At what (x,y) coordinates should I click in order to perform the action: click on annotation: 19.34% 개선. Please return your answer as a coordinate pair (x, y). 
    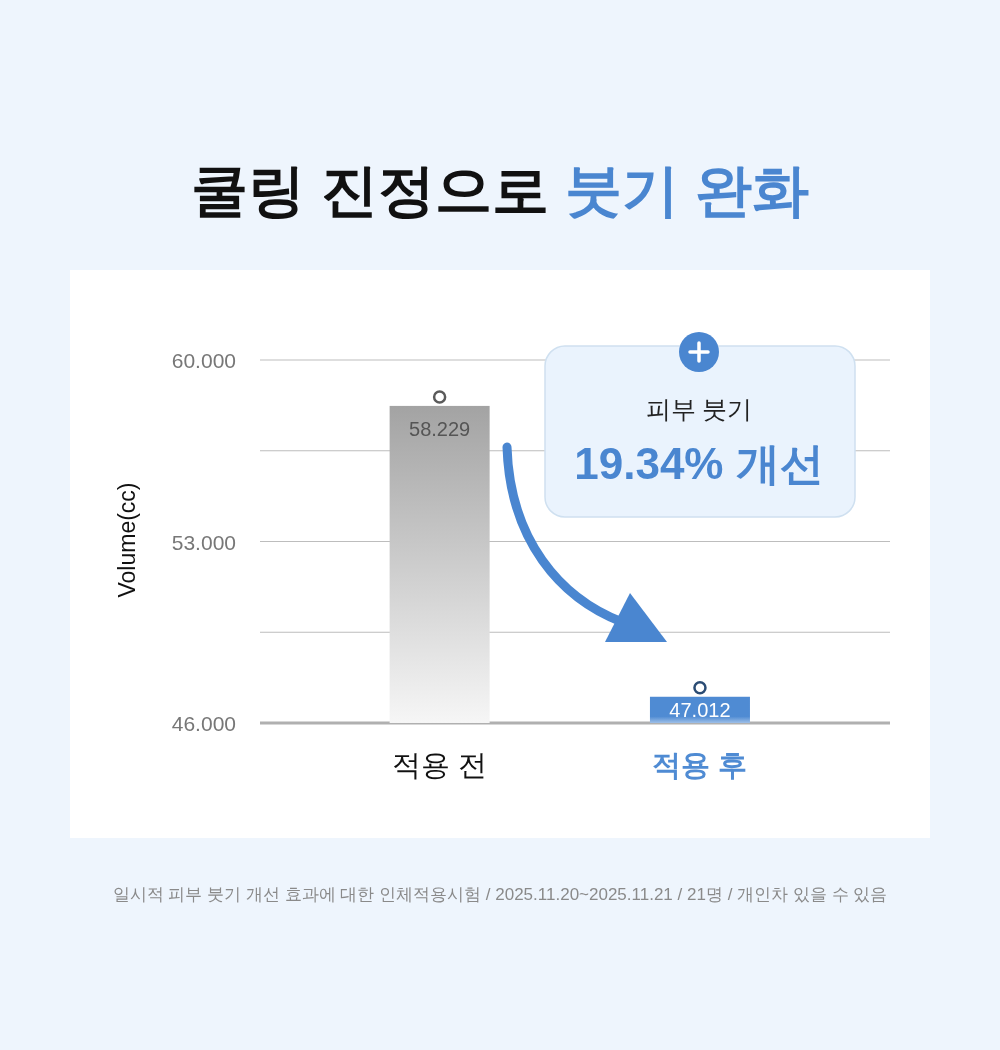
    Looking at the image, I should click on (699, 463).